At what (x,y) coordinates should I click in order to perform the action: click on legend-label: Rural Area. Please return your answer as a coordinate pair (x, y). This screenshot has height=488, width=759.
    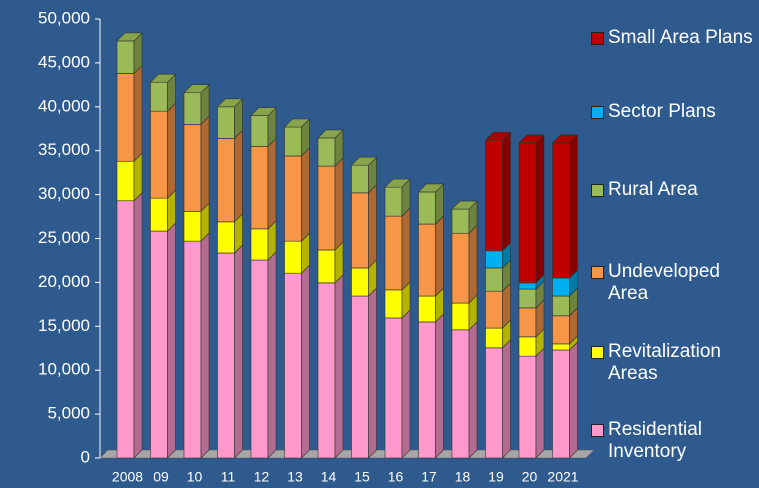
    Looking at the image, I should click on (653, 189).